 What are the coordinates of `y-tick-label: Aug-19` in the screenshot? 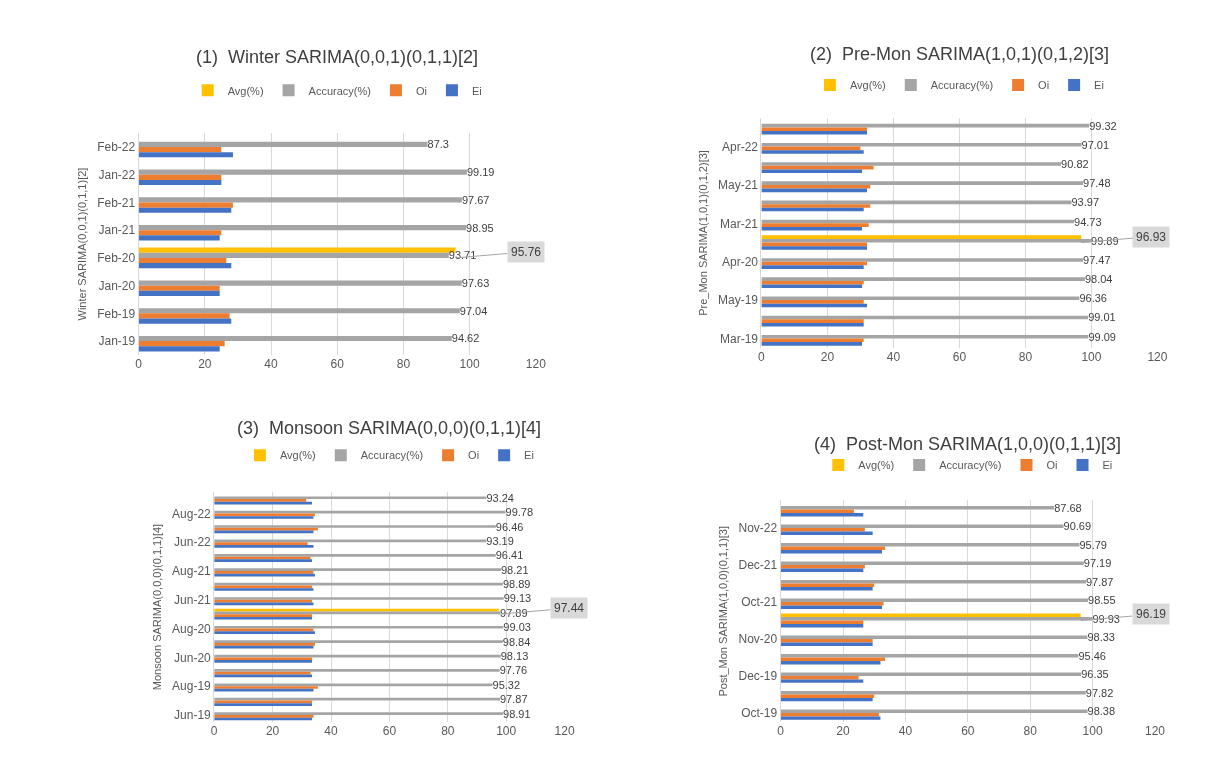 It's located at (192, 686).